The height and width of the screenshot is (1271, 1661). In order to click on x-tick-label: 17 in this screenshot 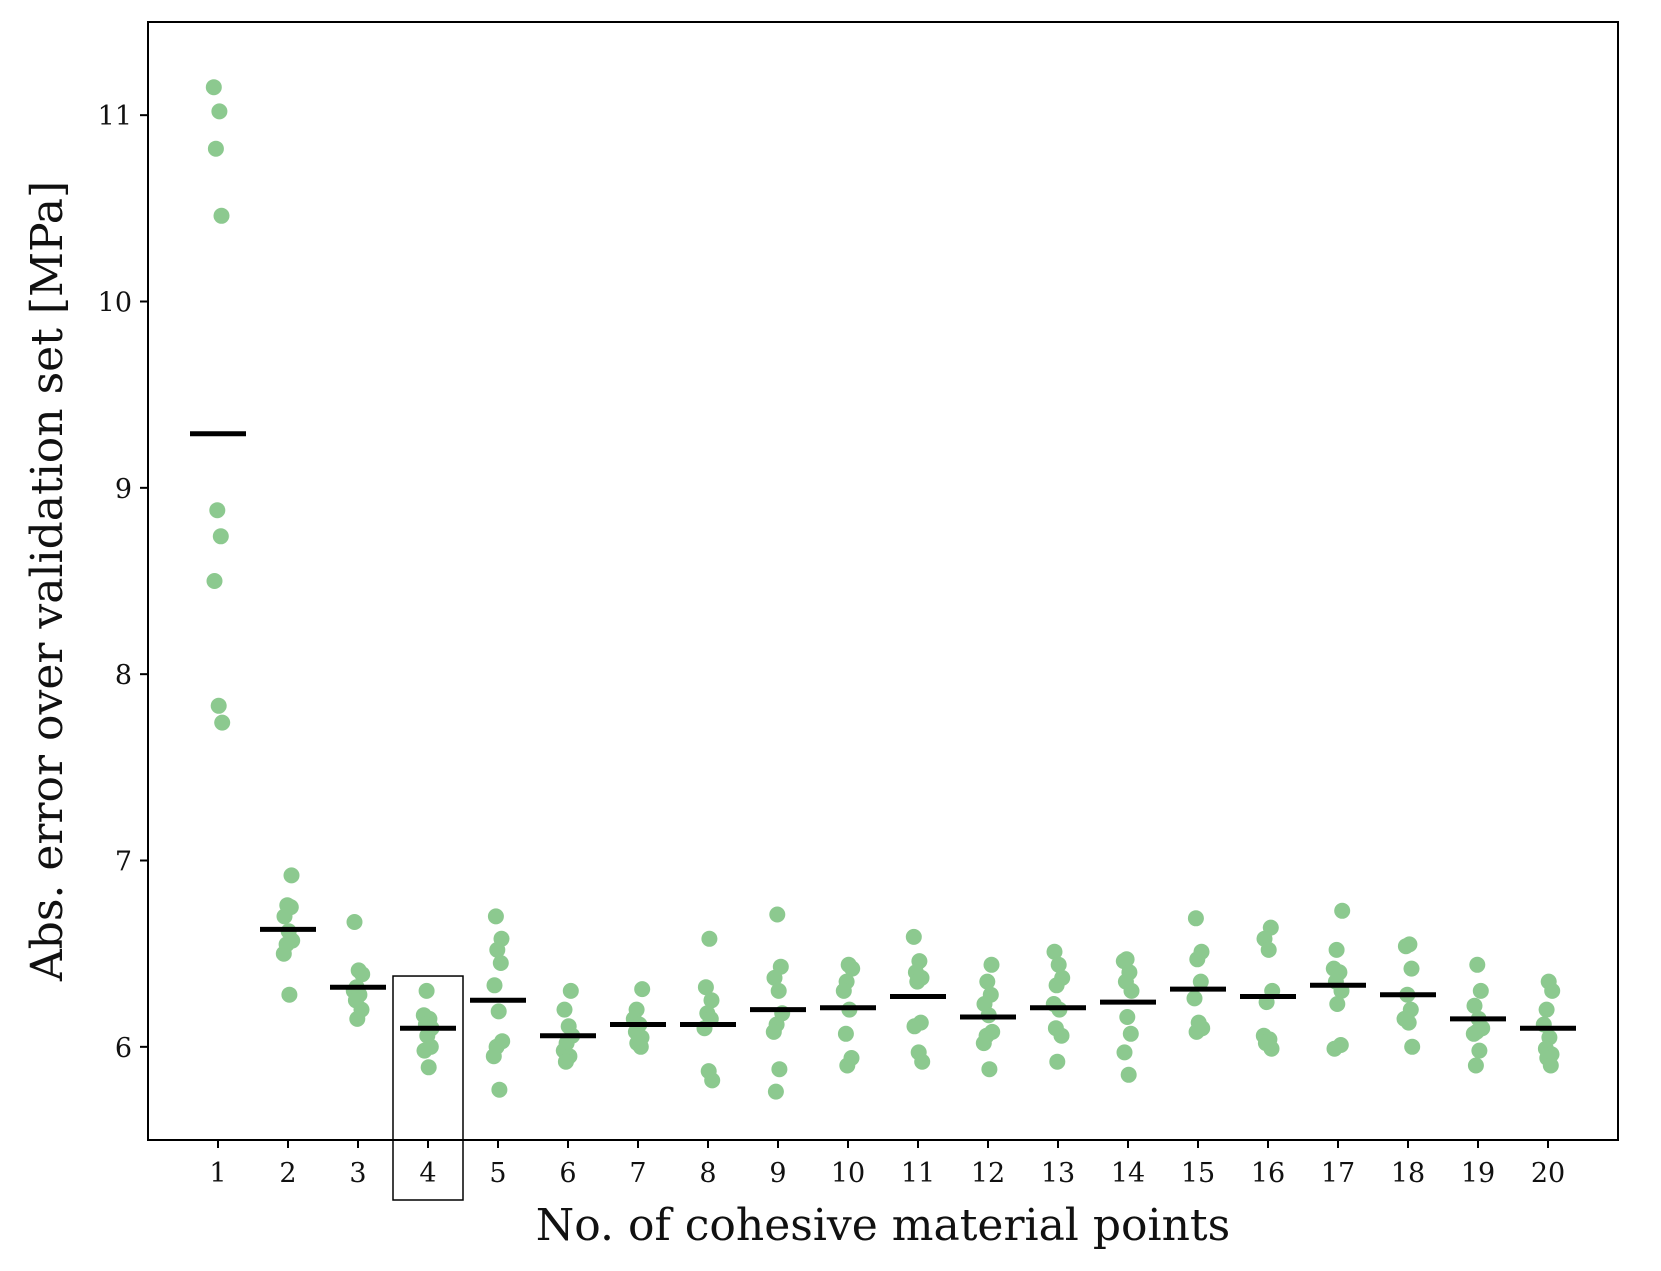, I will do `click(1338, 1173)`.